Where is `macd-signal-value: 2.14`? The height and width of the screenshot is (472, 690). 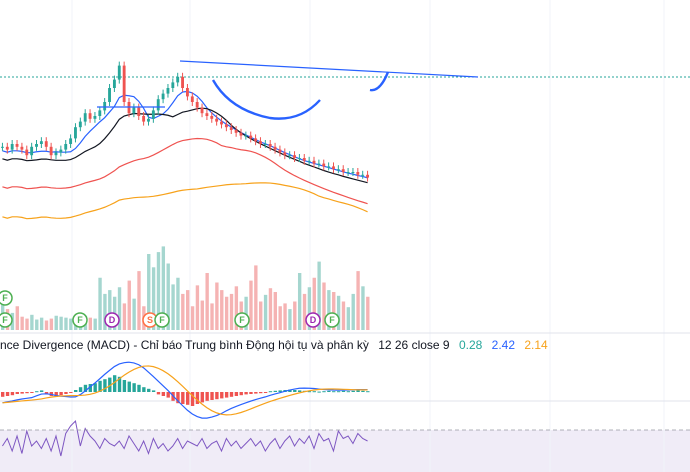
macd-signal-value: 2.14 is located at coordinates (536, 345).